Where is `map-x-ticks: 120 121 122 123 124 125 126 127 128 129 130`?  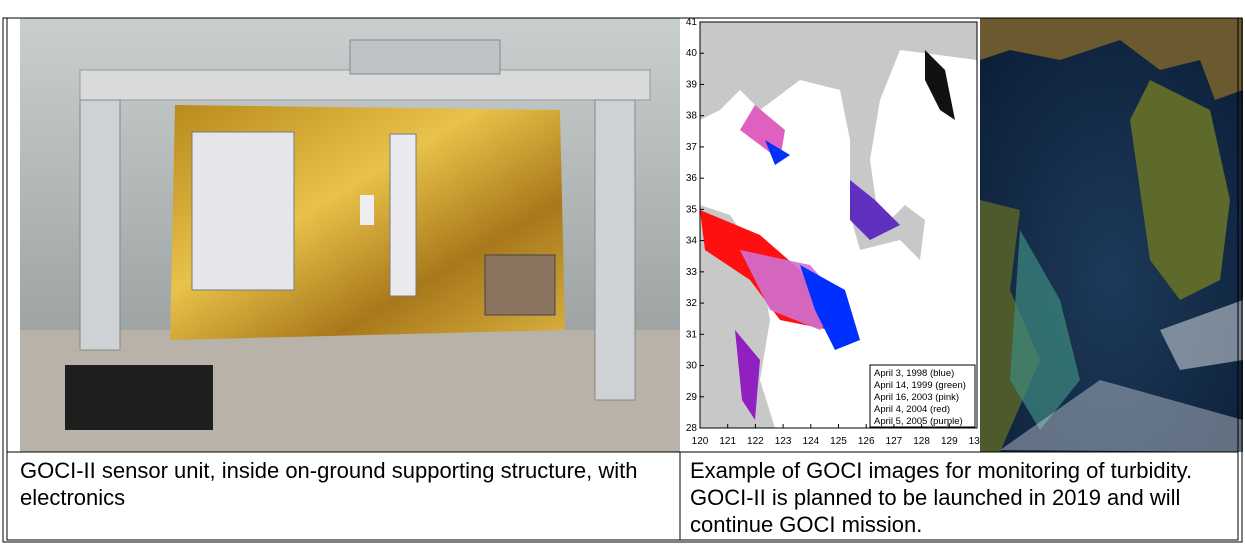
map-x-ticks: 120 121 122 123 124 125 126 127 128 129 130 is located at coordinates (839, 435).